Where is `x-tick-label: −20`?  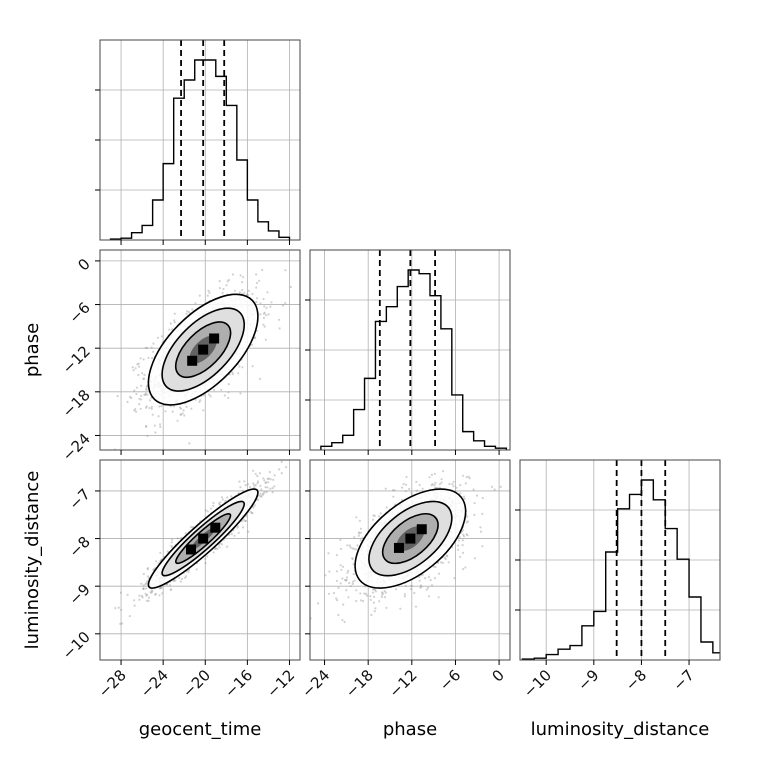 x-tick-label: −20 is located at coordinates (196, 683).